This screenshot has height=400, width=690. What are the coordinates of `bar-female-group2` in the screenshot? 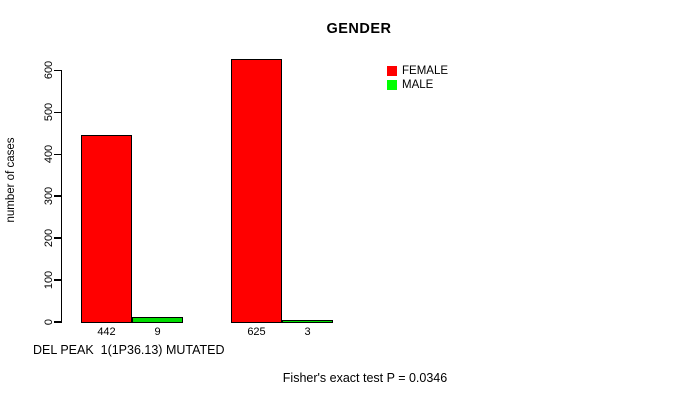 It's located at (256, 191).